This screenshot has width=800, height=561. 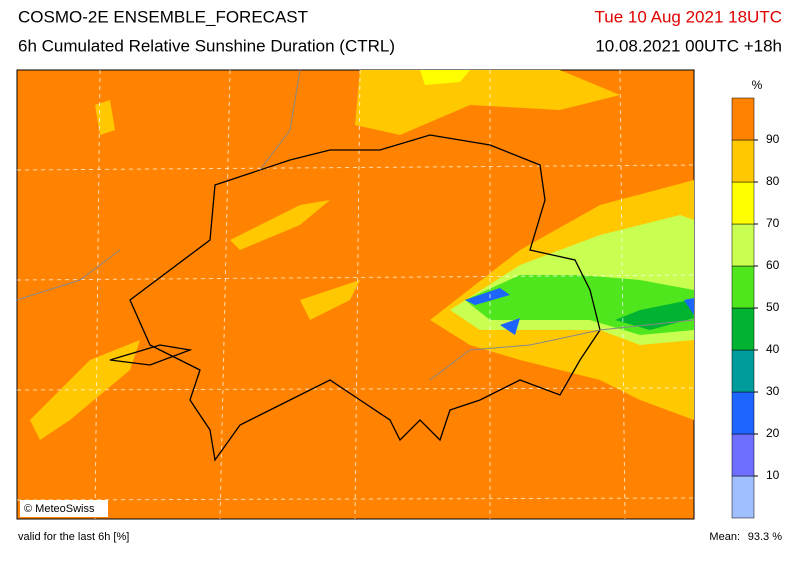 What do you see at coordinates (773, 391) in the screenshot?
I see `colorbar-tick-label: 30` at bounding box center [773, 391].